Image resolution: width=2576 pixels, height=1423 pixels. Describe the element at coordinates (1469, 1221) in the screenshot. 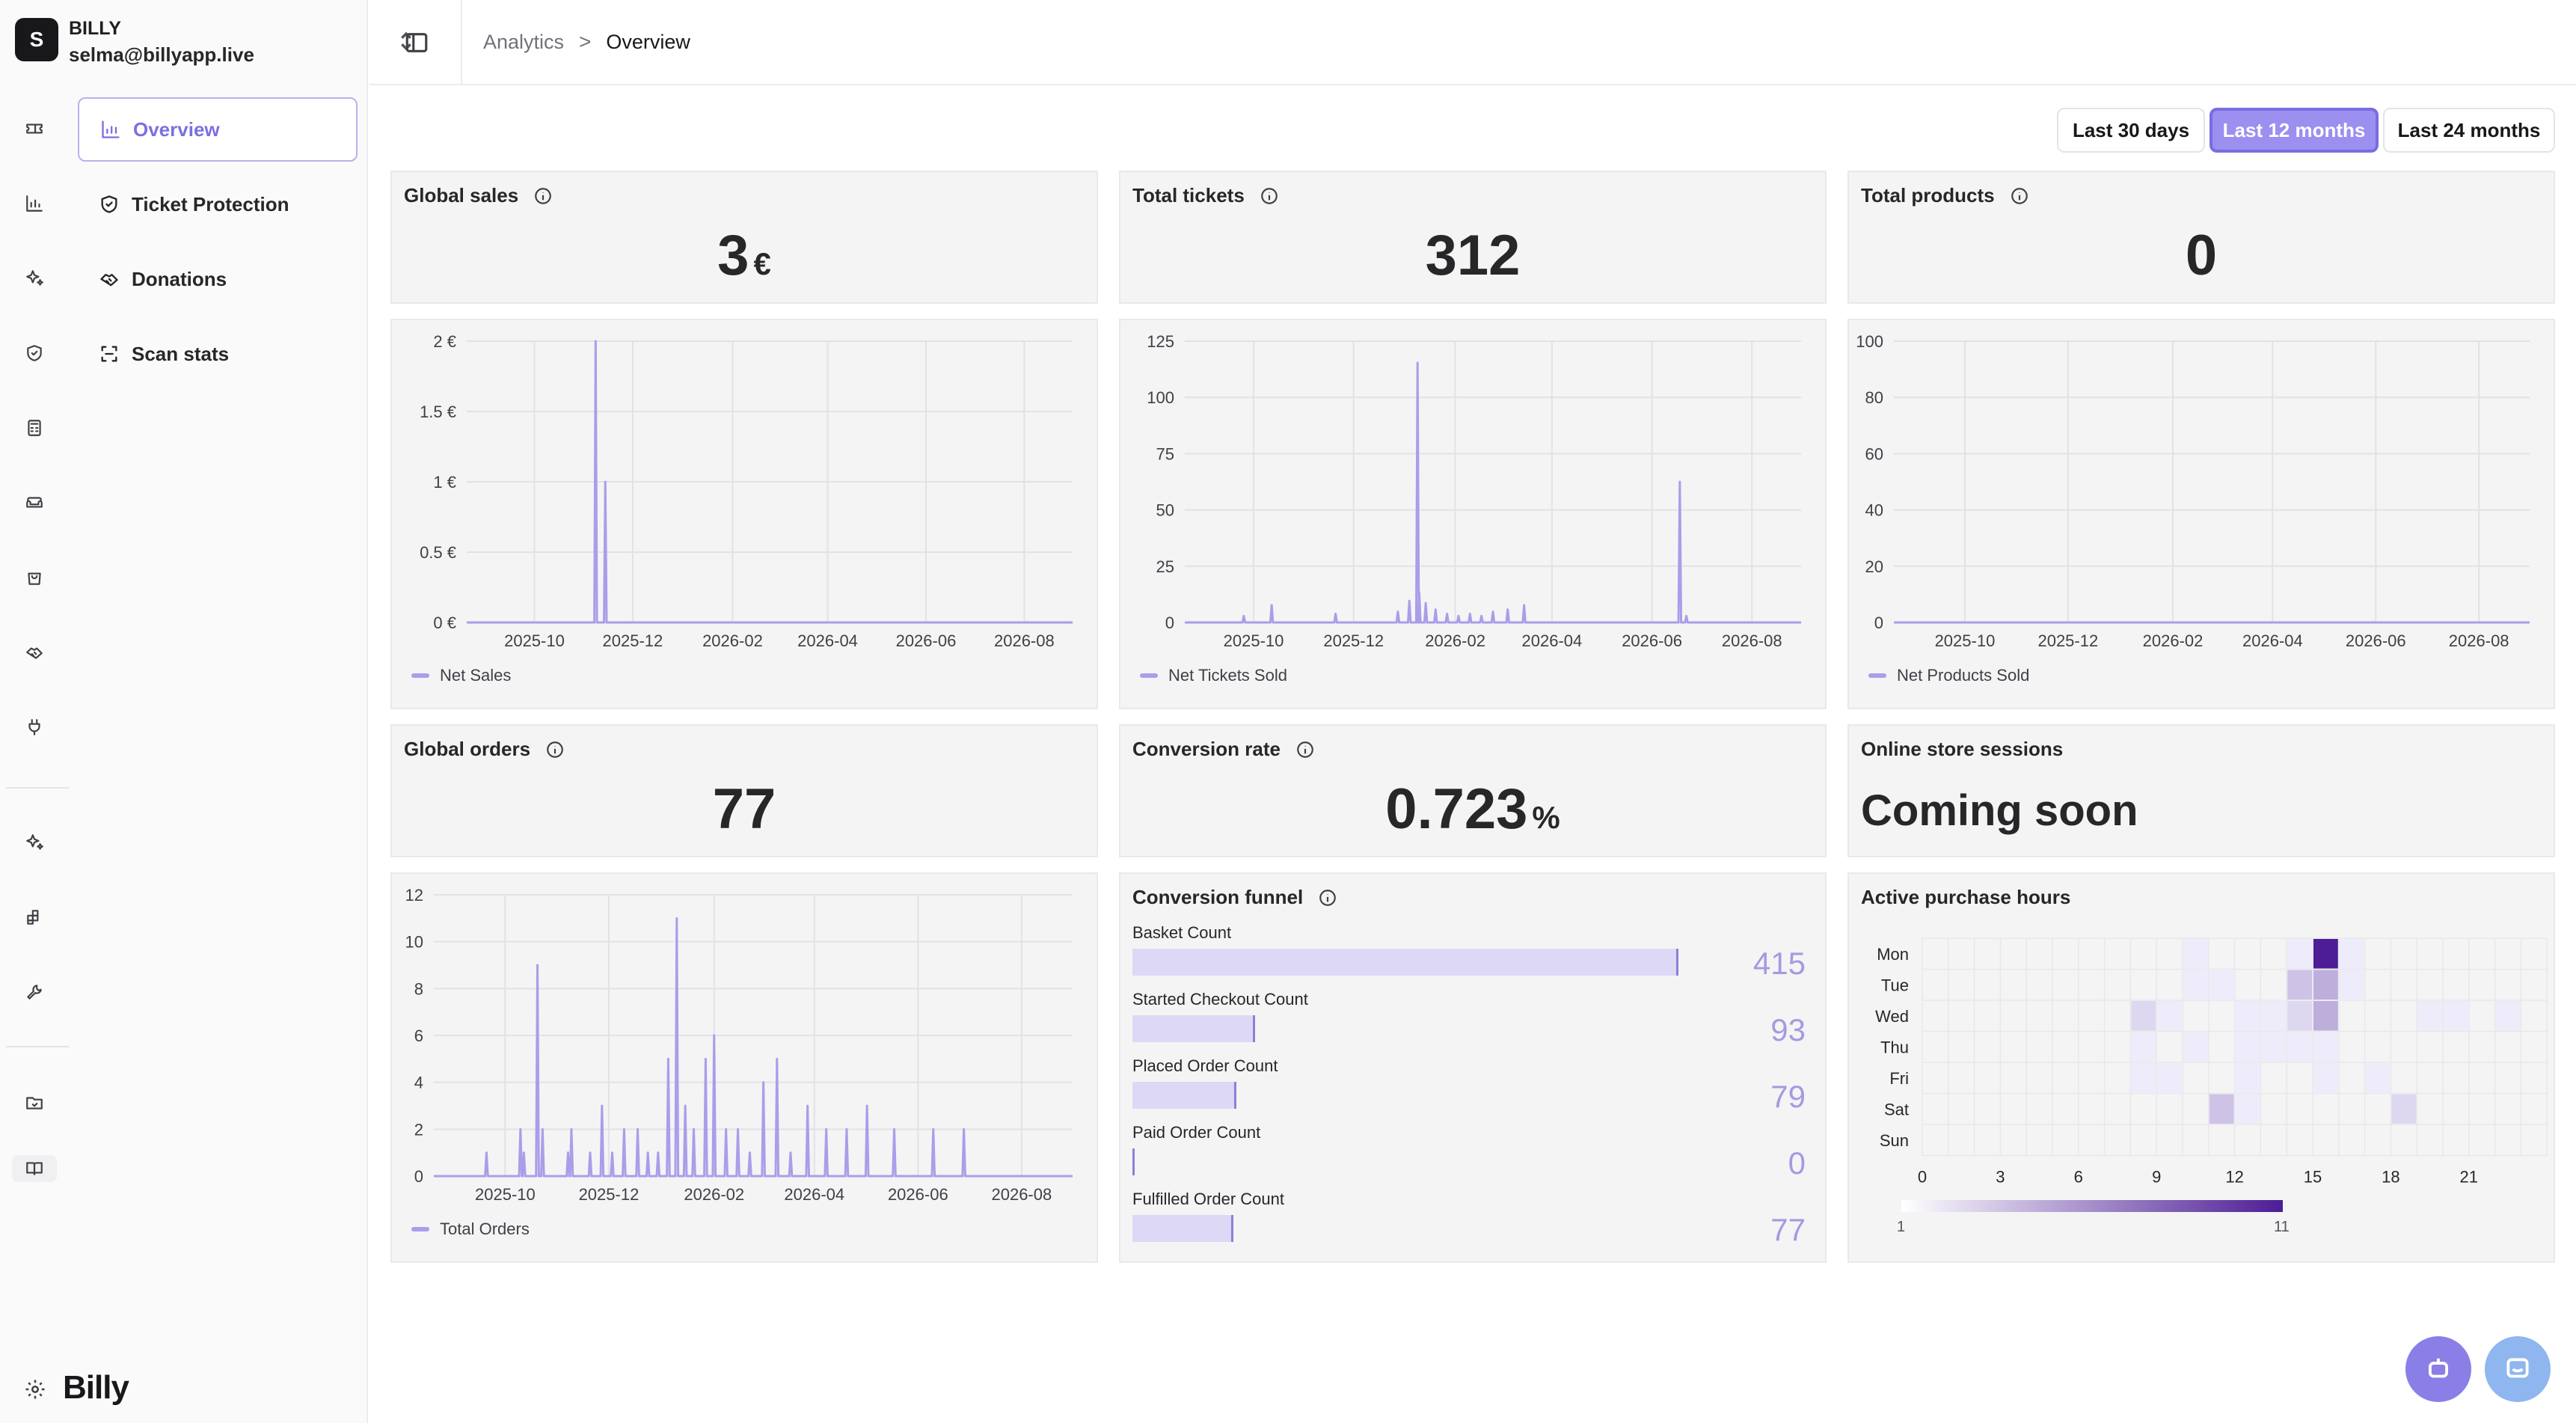

I see `funnel-row: Fulfilled Order Count 77` at that location.